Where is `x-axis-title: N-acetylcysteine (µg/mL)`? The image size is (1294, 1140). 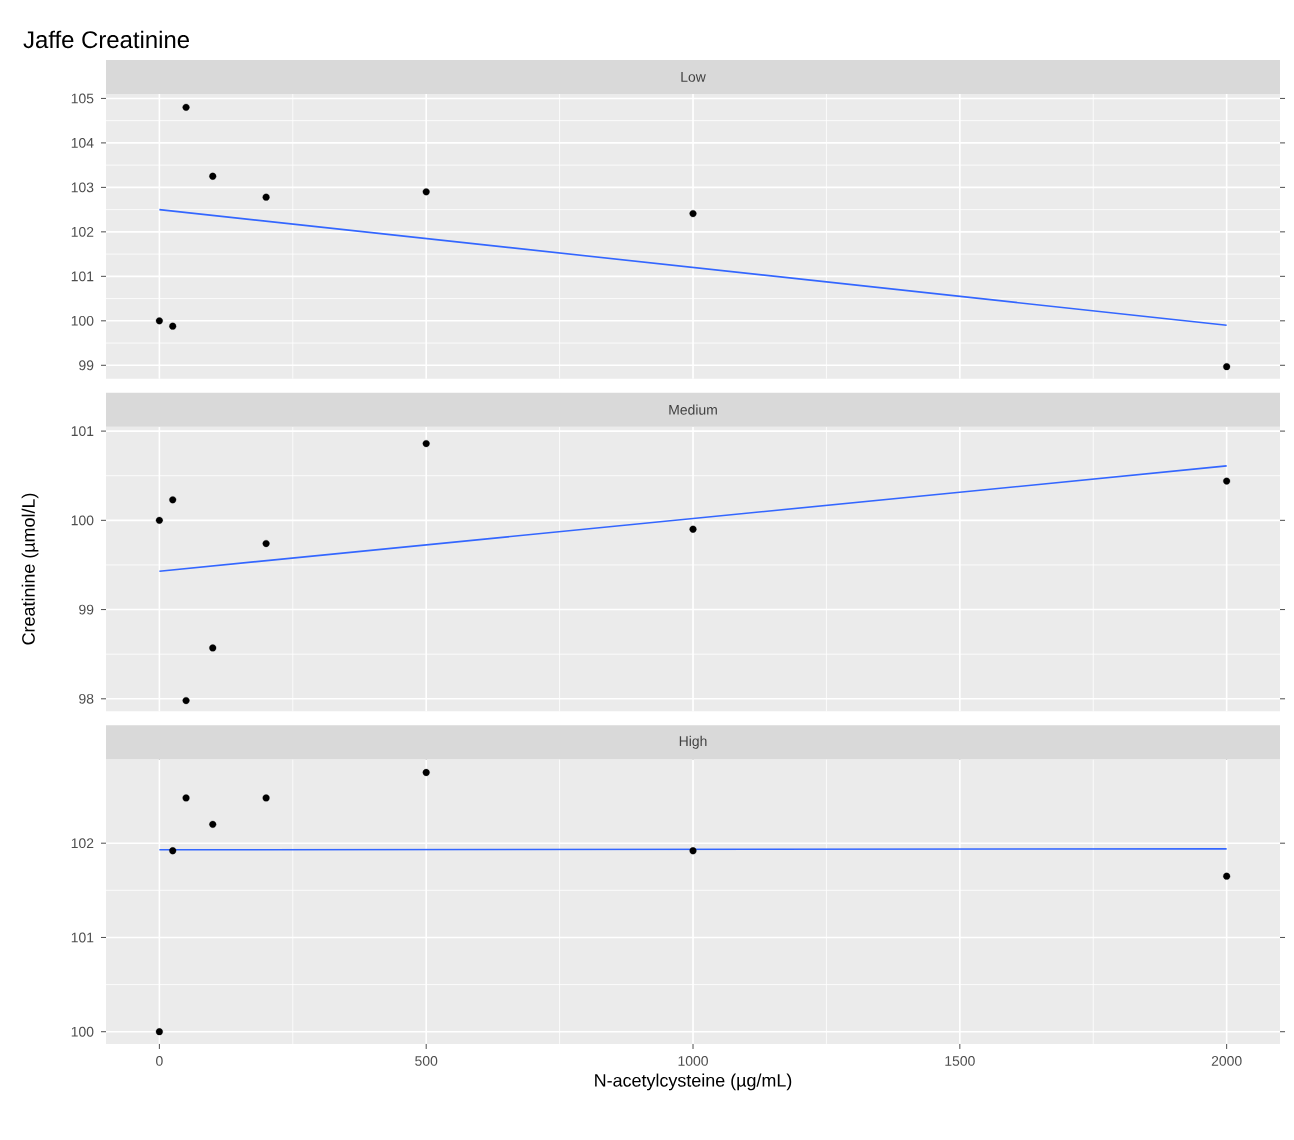
x-axis-title: N-acetylcysteine (µg/mL) is located at coordinates (693, 1082).